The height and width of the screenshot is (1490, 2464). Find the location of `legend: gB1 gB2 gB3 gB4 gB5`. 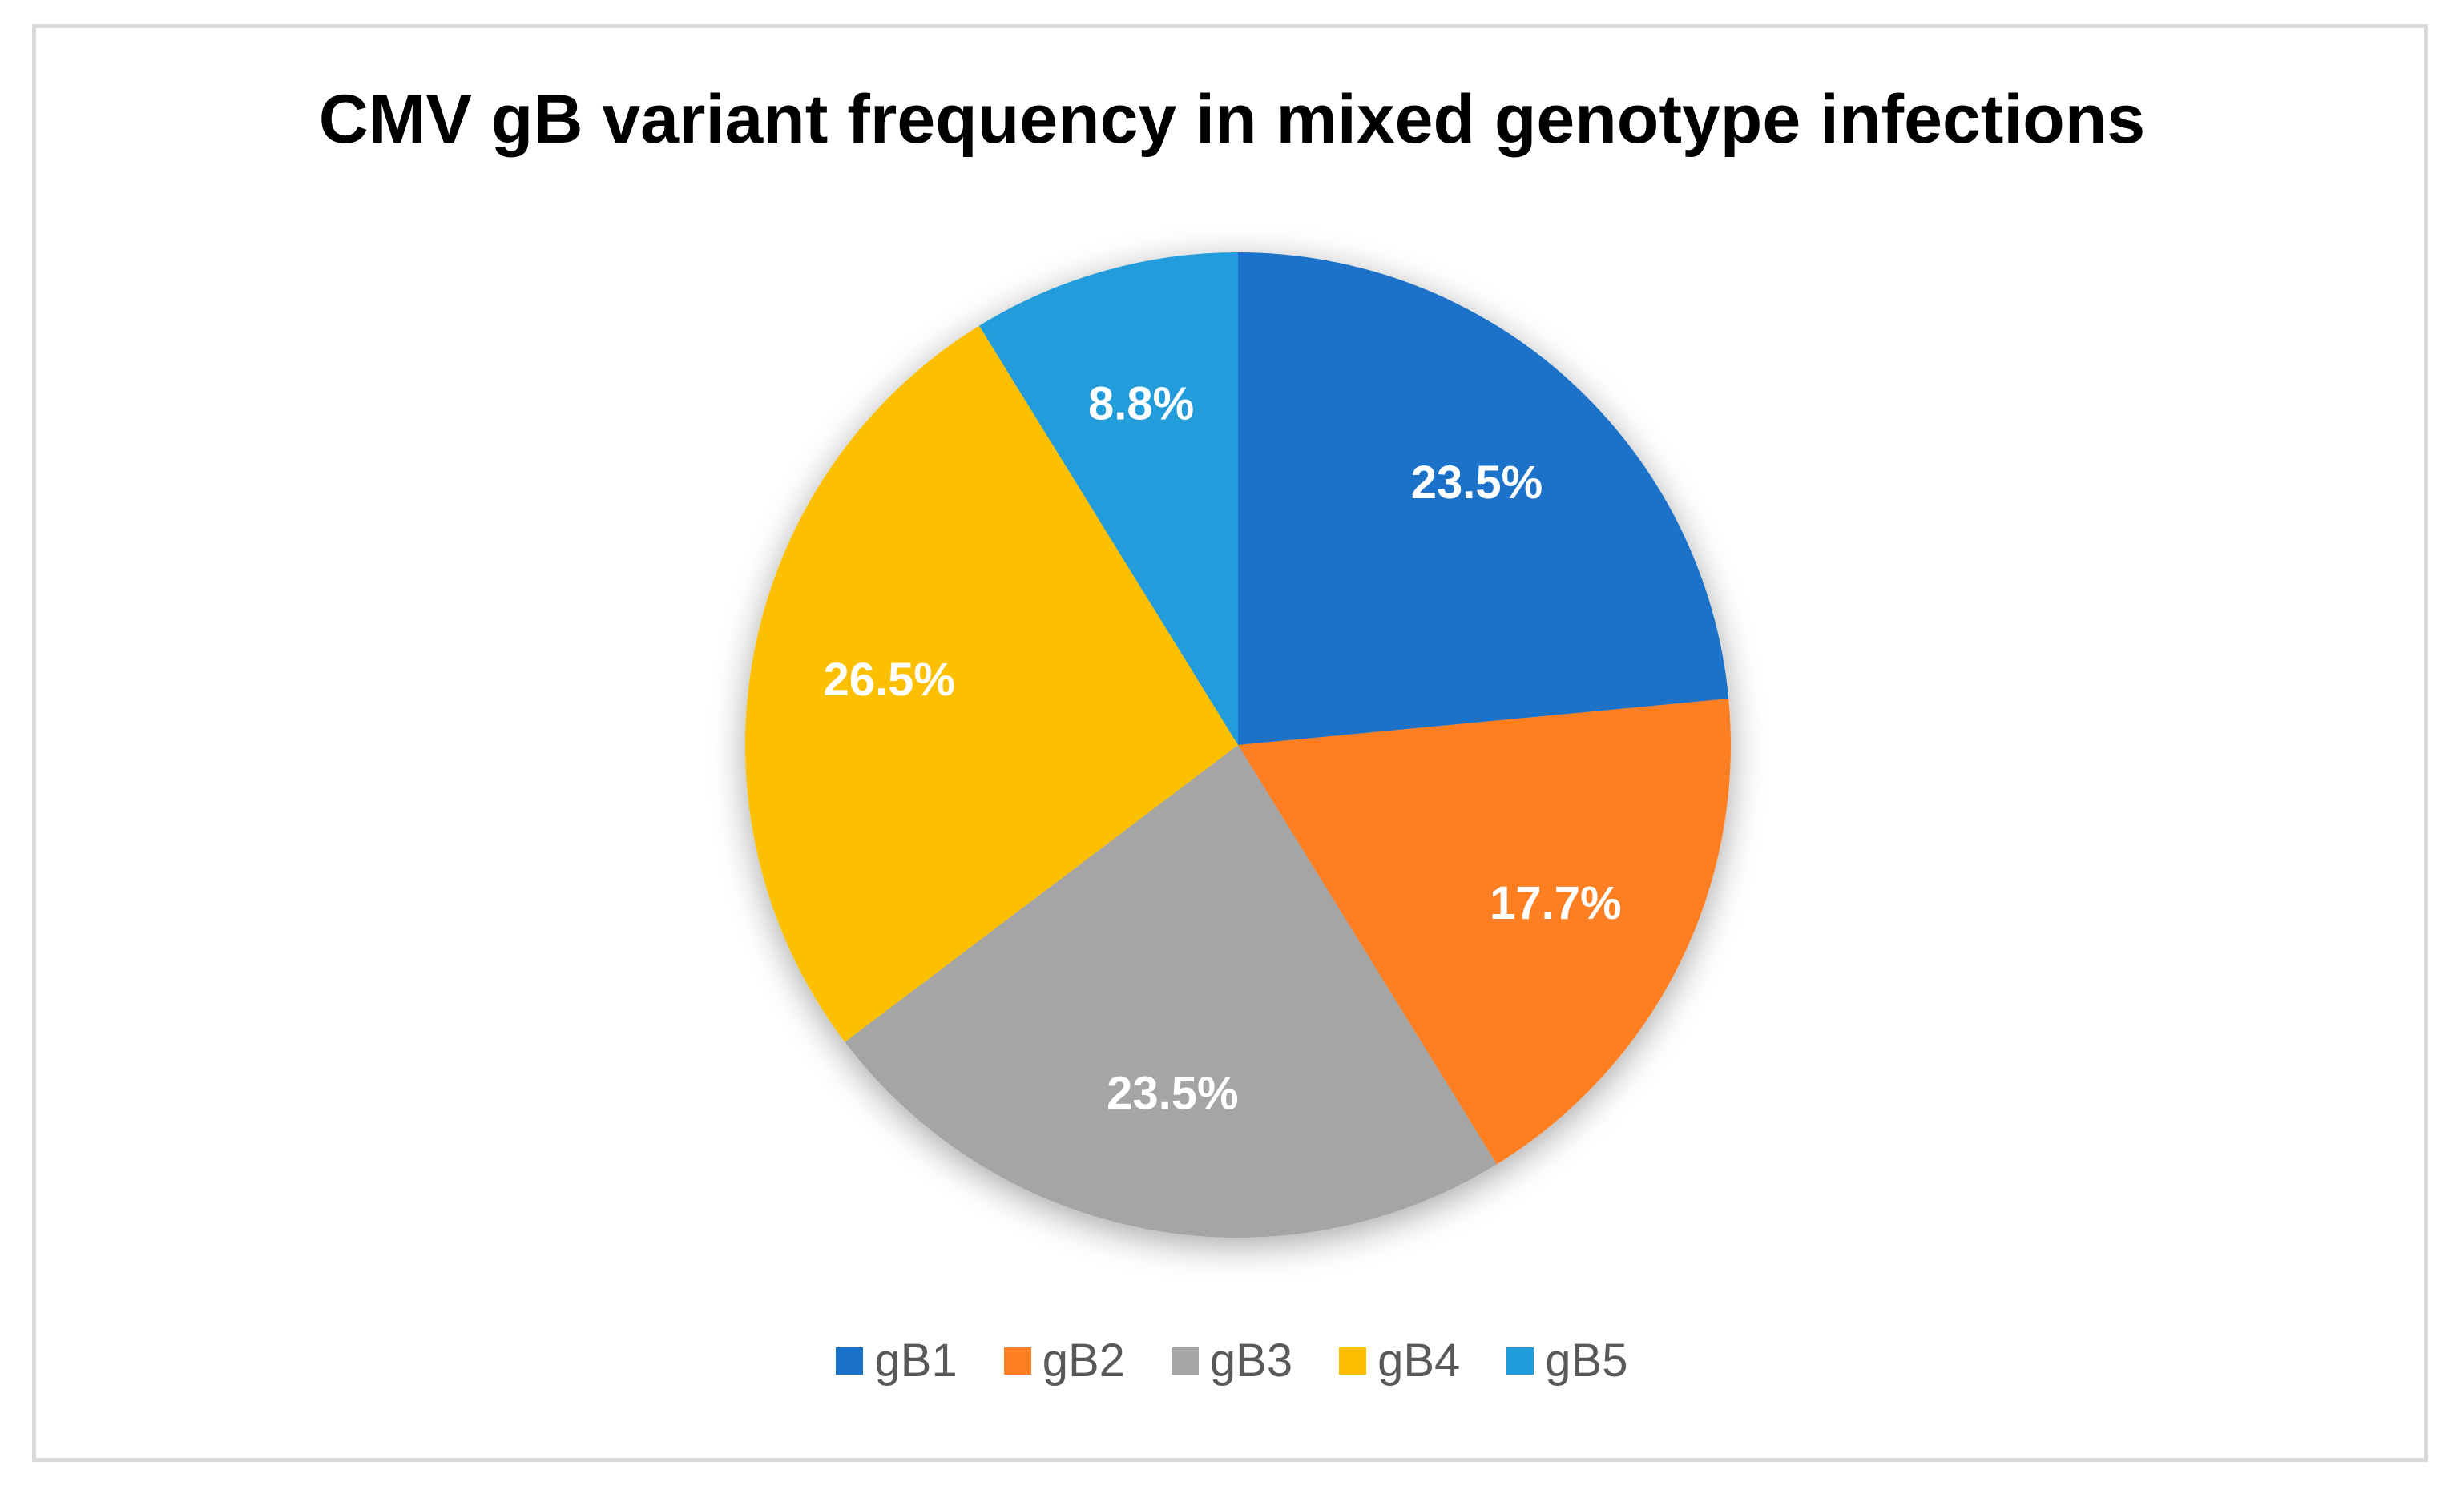

legend: gB1 gB2 gB3 gB4 gB5 is located at coordinates (1232, 1360).